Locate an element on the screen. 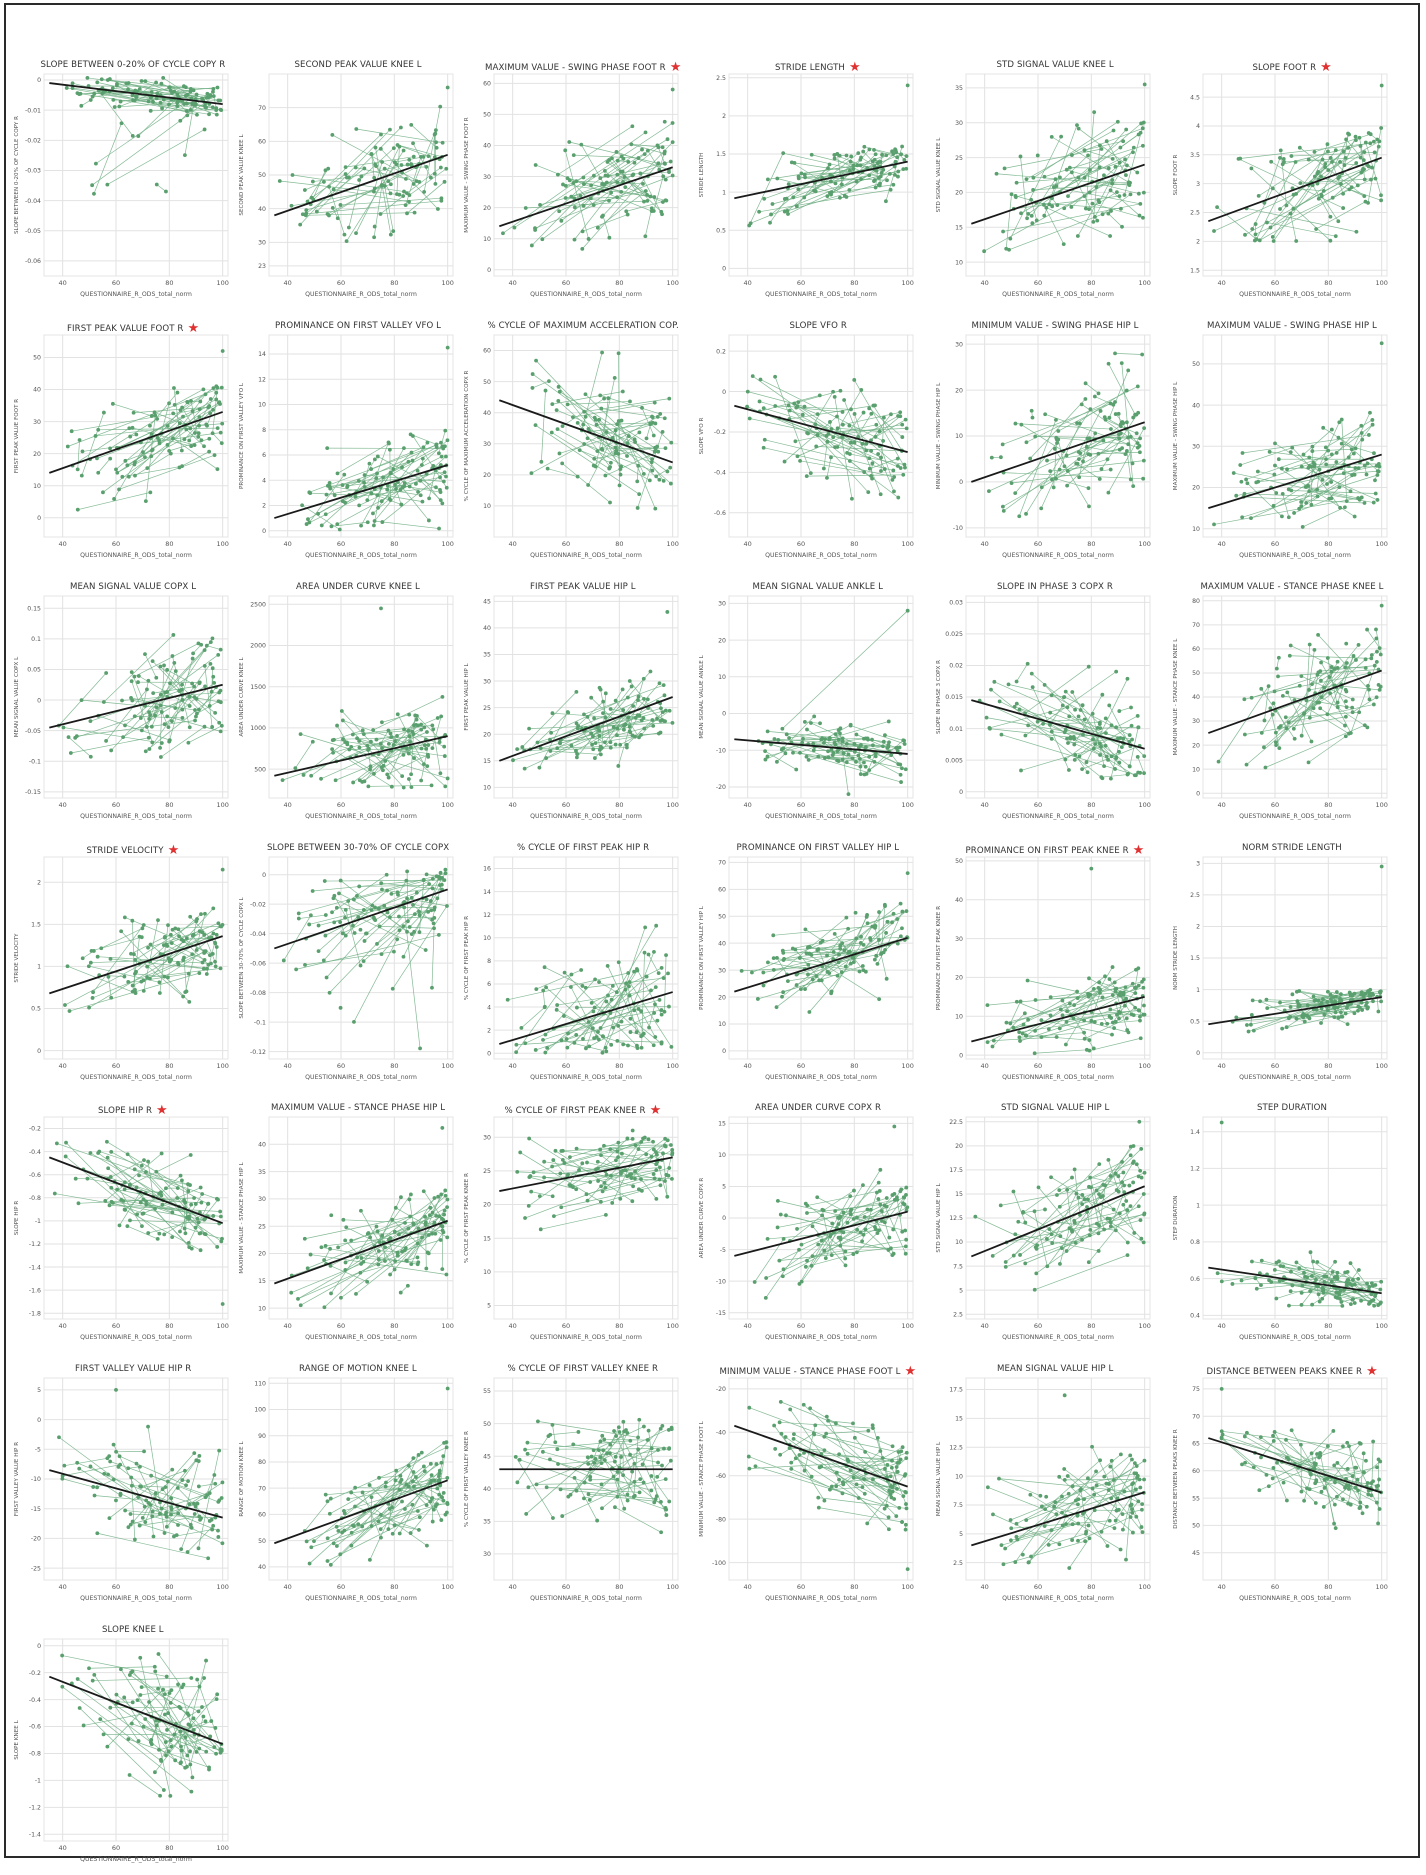 The image size is (1426, 1875). x-tick-label: 80 is located at coordinates (1091, 805).